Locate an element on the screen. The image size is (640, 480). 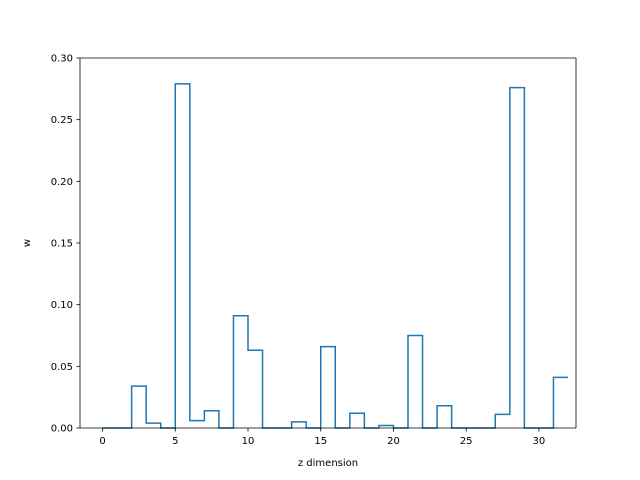
y-tick-label: 0.10 is located at coordinates (62, 305).